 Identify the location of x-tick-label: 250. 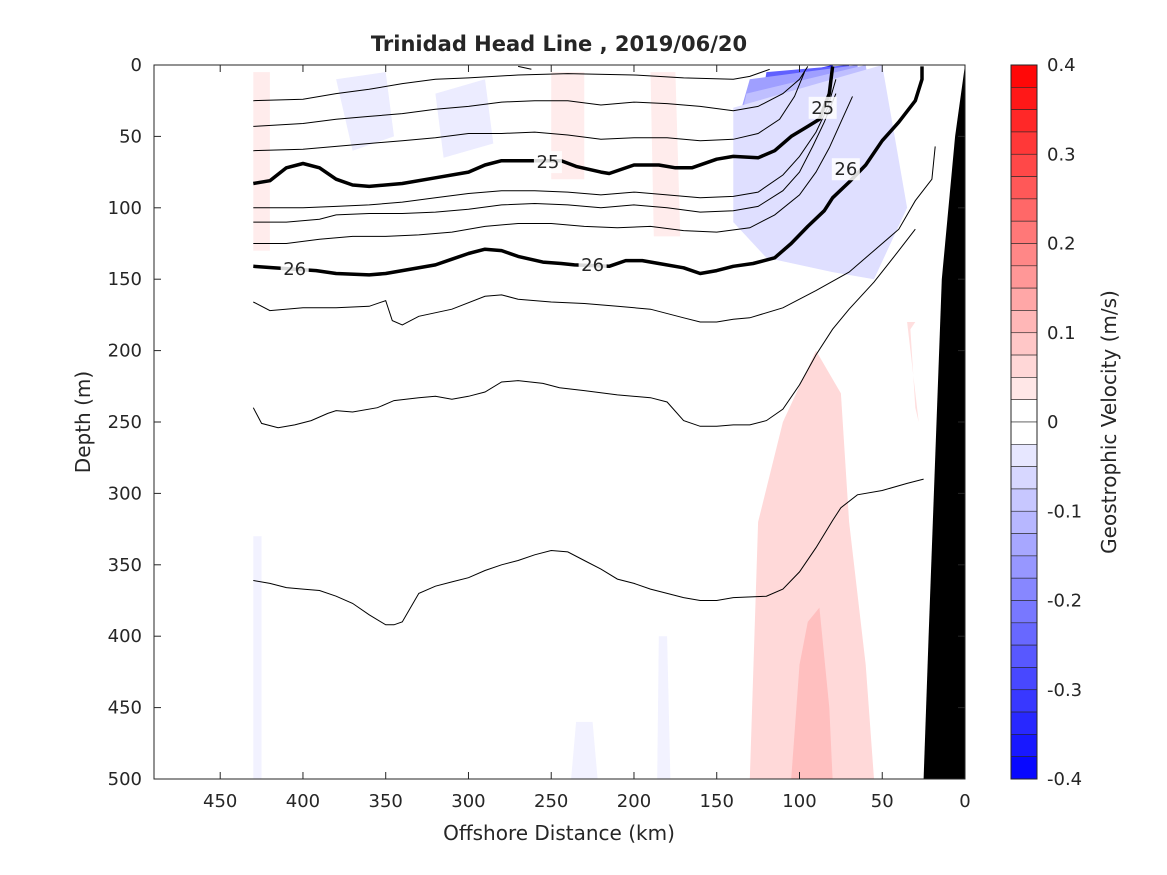
(551, 801).